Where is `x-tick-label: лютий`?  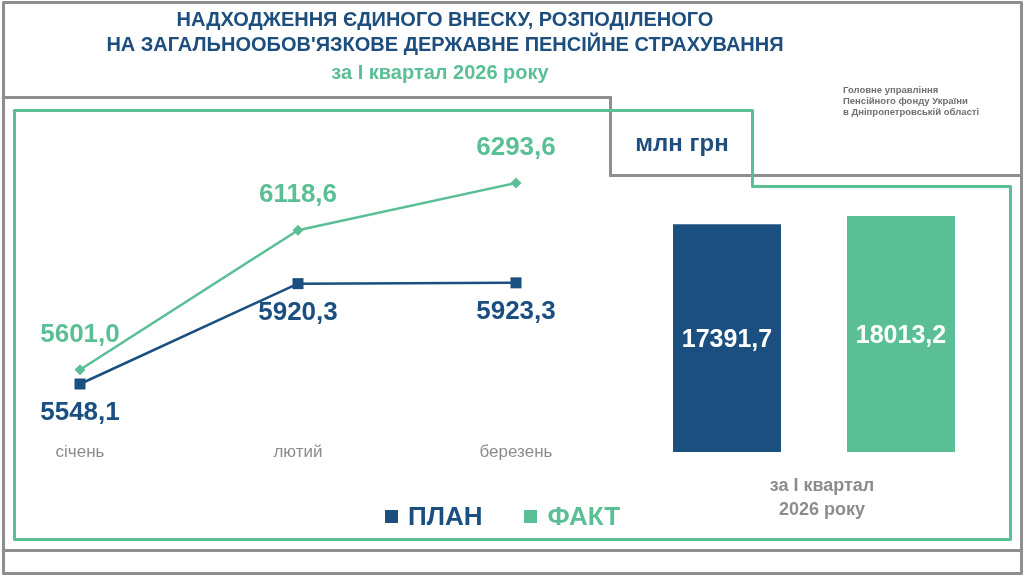
x-tick-label: лютий is located at coordinates (298, 452).